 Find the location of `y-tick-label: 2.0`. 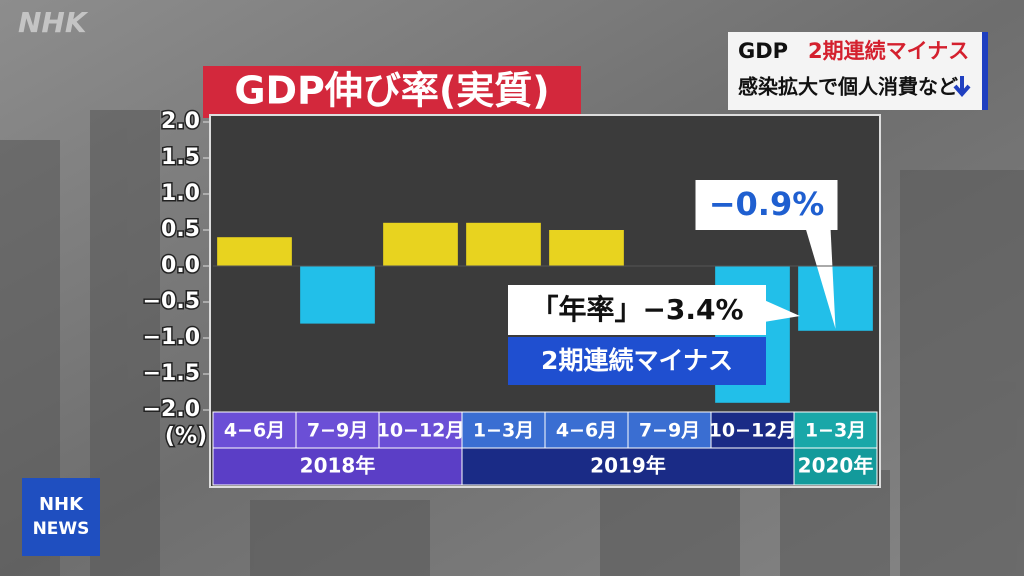

y-tick-label: 2.0 is located at coordinates (180, 121).